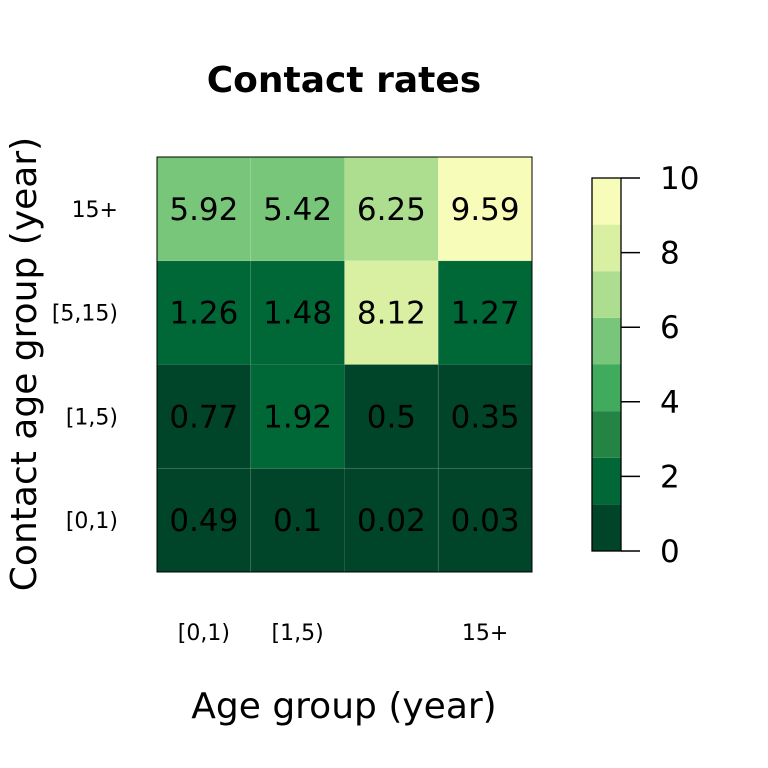 This screenshot has height=768, width=768. I want to click on x-tick-label: 15+, so click(485, 633).